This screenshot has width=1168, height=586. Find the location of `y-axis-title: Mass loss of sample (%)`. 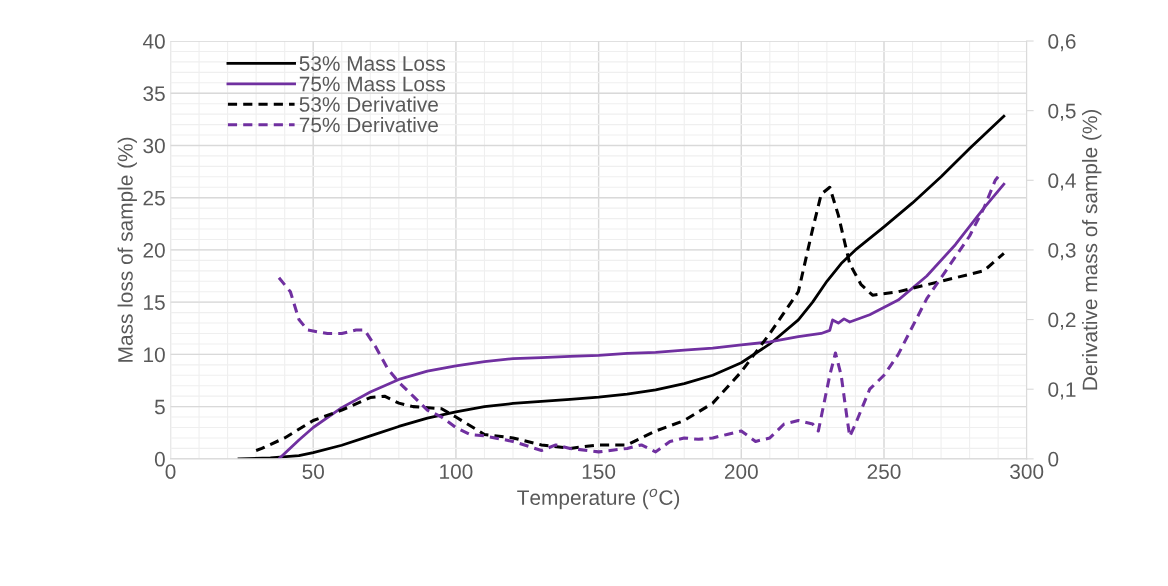

y-axis-title: Mass loss of sample (%) is located at coordinates (127, 249).